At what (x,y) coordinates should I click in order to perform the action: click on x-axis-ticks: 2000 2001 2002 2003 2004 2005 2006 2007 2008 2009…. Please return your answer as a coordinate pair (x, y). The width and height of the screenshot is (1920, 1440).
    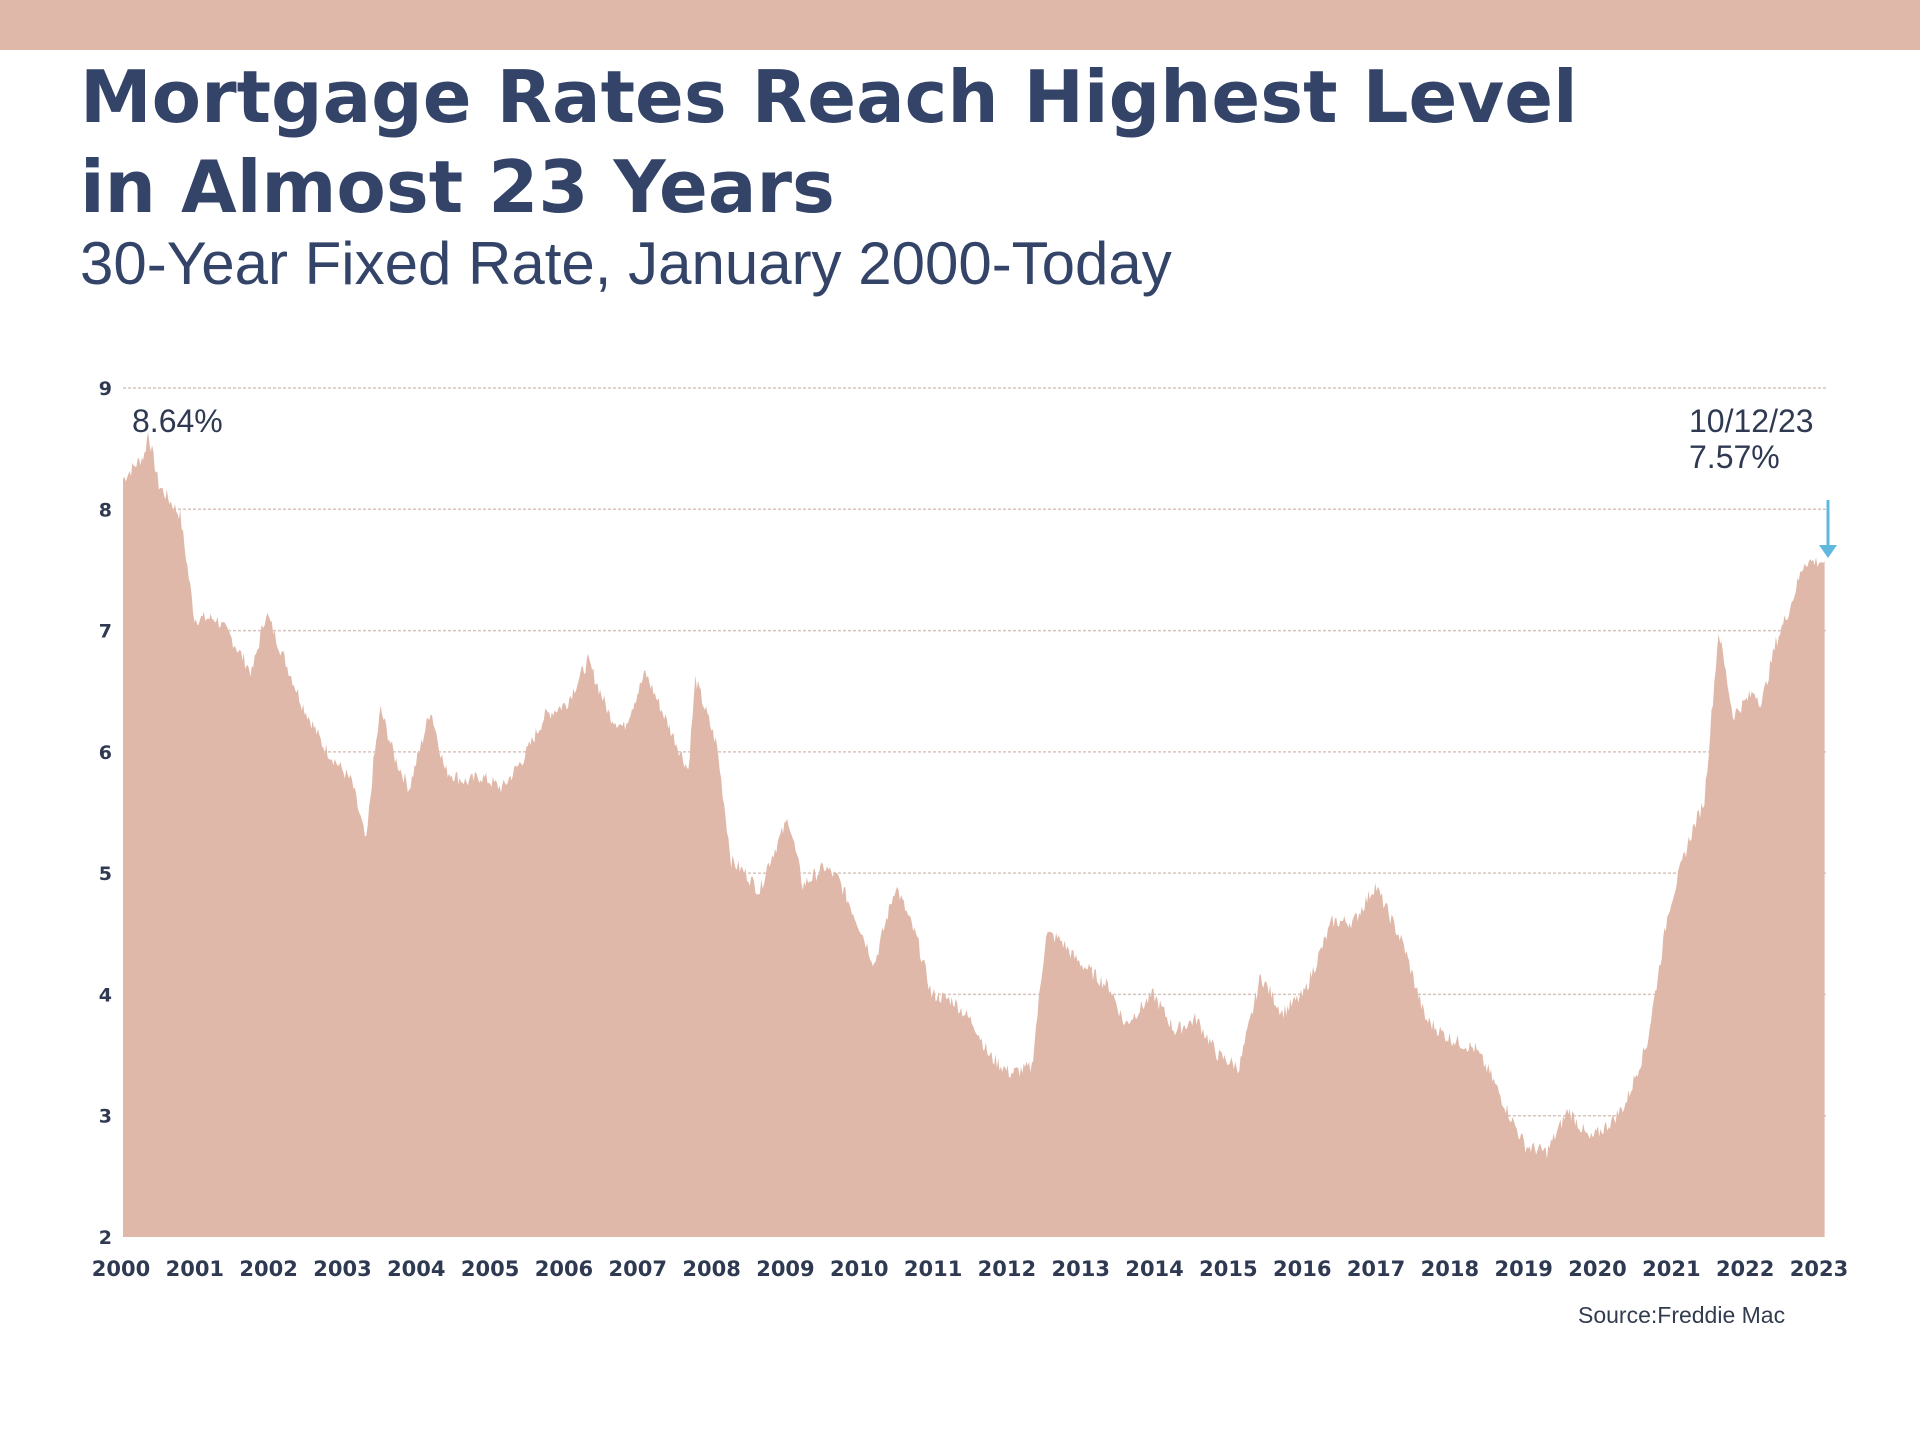
    Looking at the image, I should click on (970, 1269).